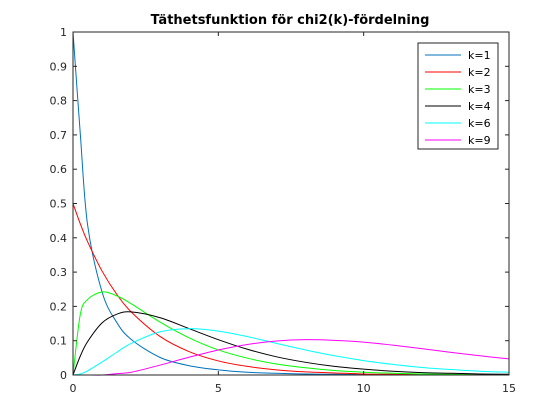 The width and height of the screenshot is (560, 420). I want to click on y-tick-label: 0.6, so click(59, 169).